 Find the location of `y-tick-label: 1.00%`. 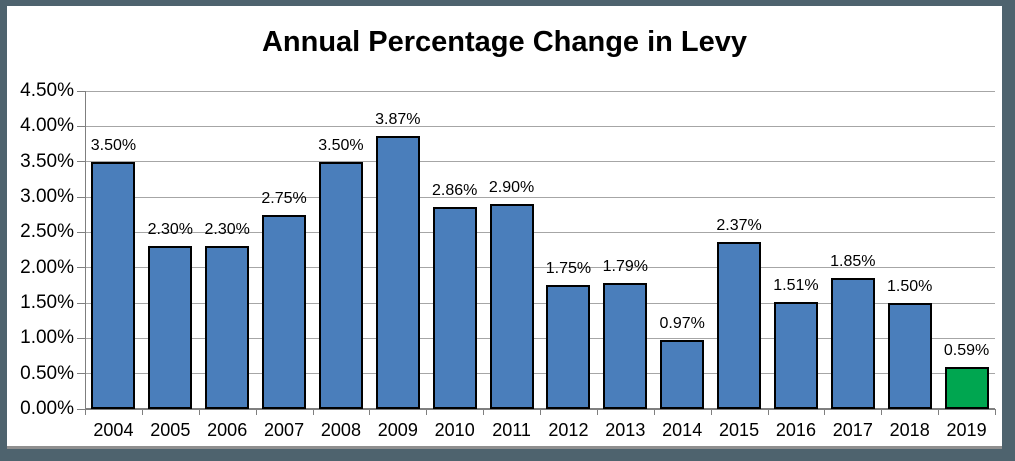

y-tick-label: 1.00% is located at coordinates (47, 338).